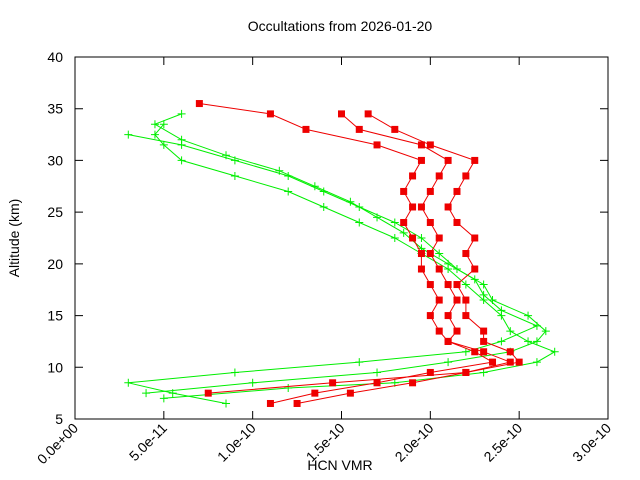  Describe the element at coordinates (59, 419) in the screenshot. I see `y-tick-label: 5` at that location.